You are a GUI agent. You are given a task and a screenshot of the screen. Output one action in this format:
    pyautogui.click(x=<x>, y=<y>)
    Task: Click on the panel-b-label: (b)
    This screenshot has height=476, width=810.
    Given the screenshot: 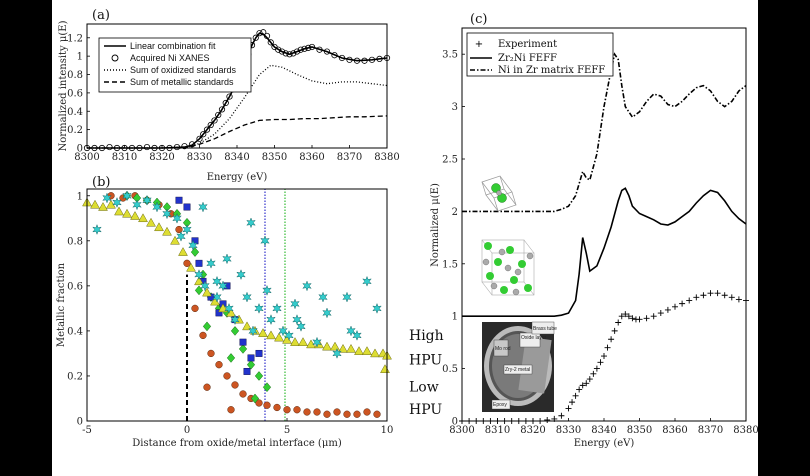 What is the action you would take?
    pyautogui.click(x=101, y=182)
    